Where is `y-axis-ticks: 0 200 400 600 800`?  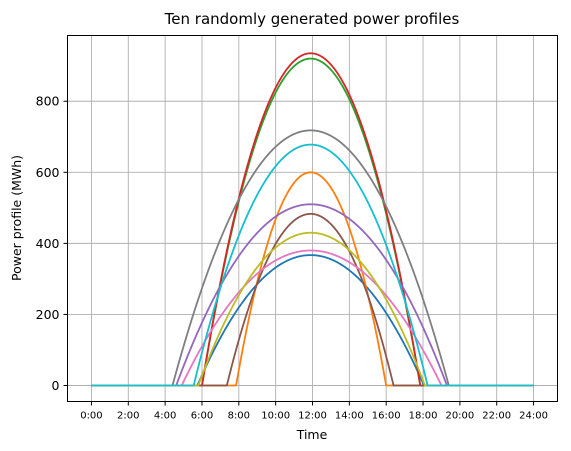
y-axis-ticks: 0 200 400 600 800 is located at coordinates (52, 243).